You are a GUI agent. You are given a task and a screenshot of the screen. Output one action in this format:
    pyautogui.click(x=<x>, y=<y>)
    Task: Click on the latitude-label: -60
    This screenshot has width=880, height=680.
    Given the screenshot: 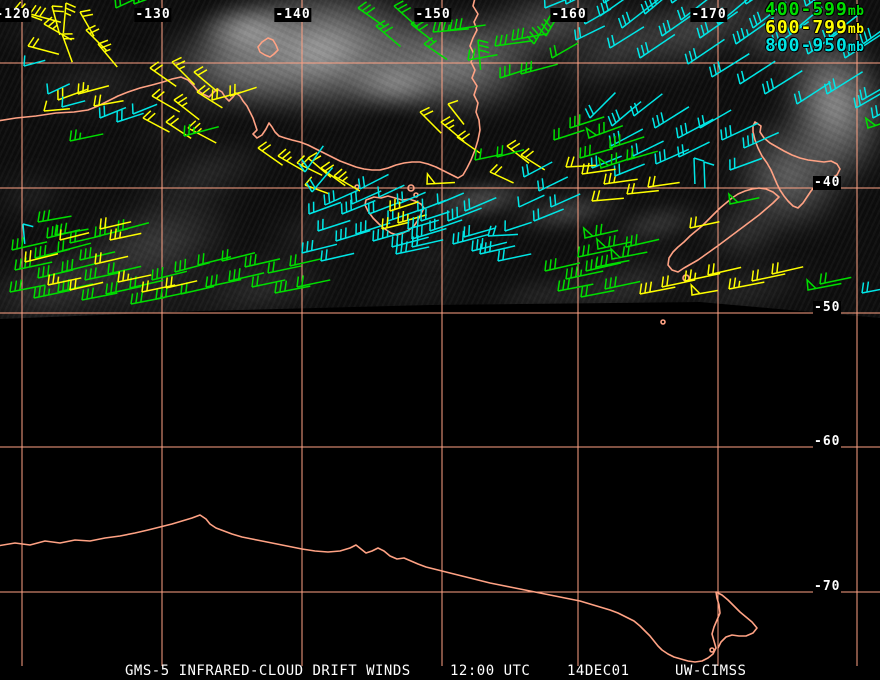 What is the action you would take?
    pyautogui.click(x=827, y=441)
    